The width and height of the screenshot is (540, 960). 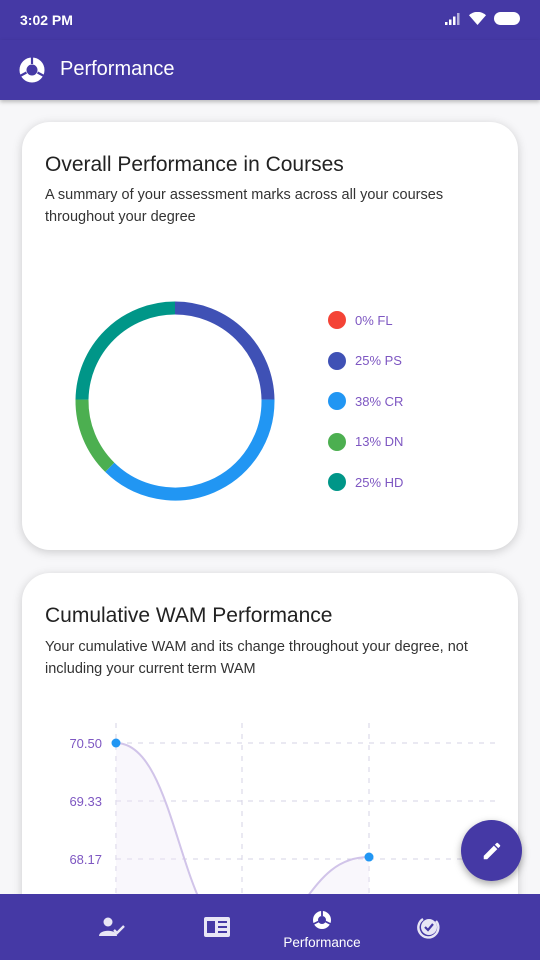 I want to click on donut-slice-cr, so click(x=190, y=450).